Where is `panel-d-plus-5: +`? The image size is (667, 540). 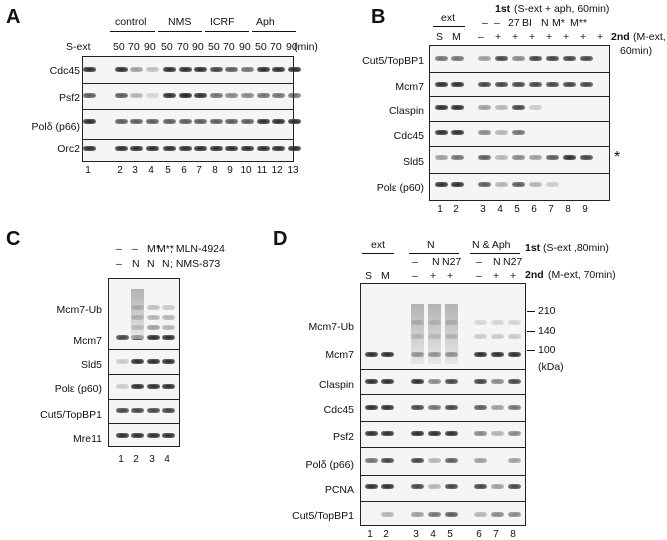 panel-d-plus-5: + is located at coordinates (496, 276).